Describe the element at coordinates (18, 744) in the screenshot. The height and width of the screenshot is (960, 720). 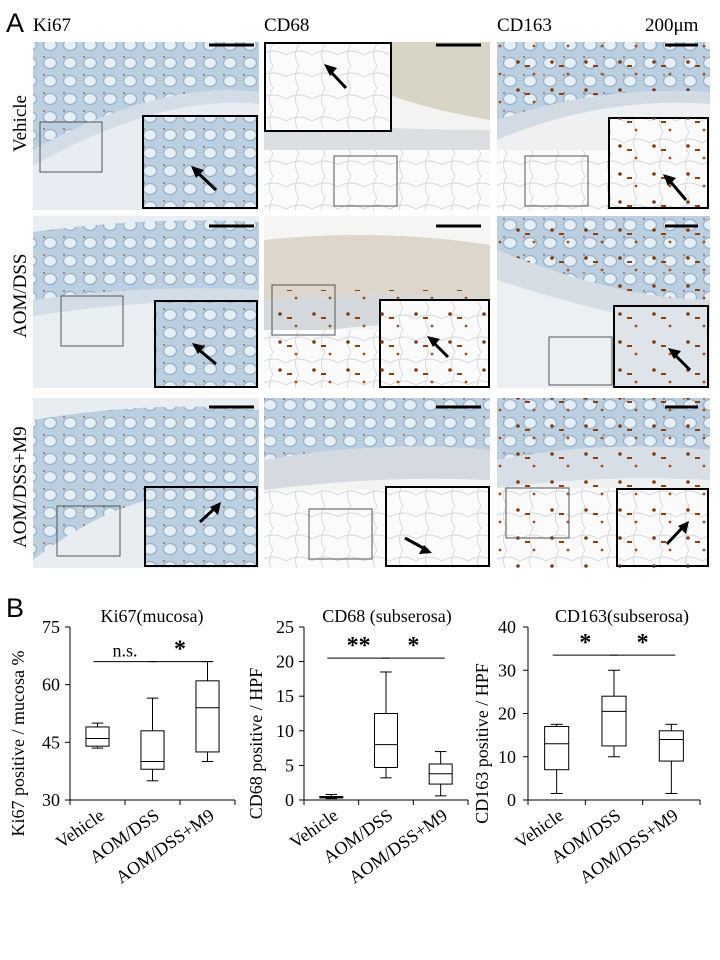
I see `y-axis-label: Ki67 positive / mucosa %` at that location.